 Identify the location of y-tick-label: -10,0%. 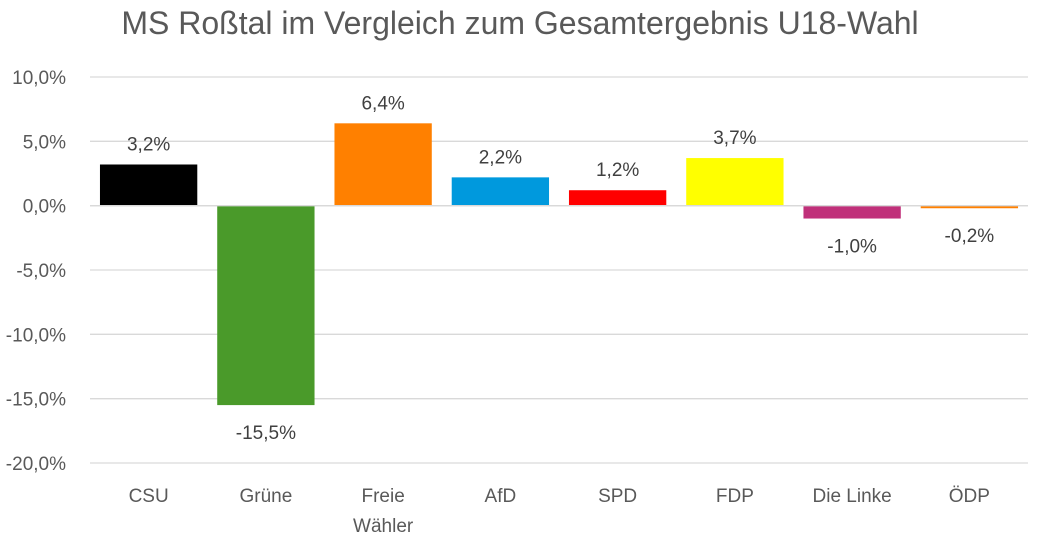
(36, 335).